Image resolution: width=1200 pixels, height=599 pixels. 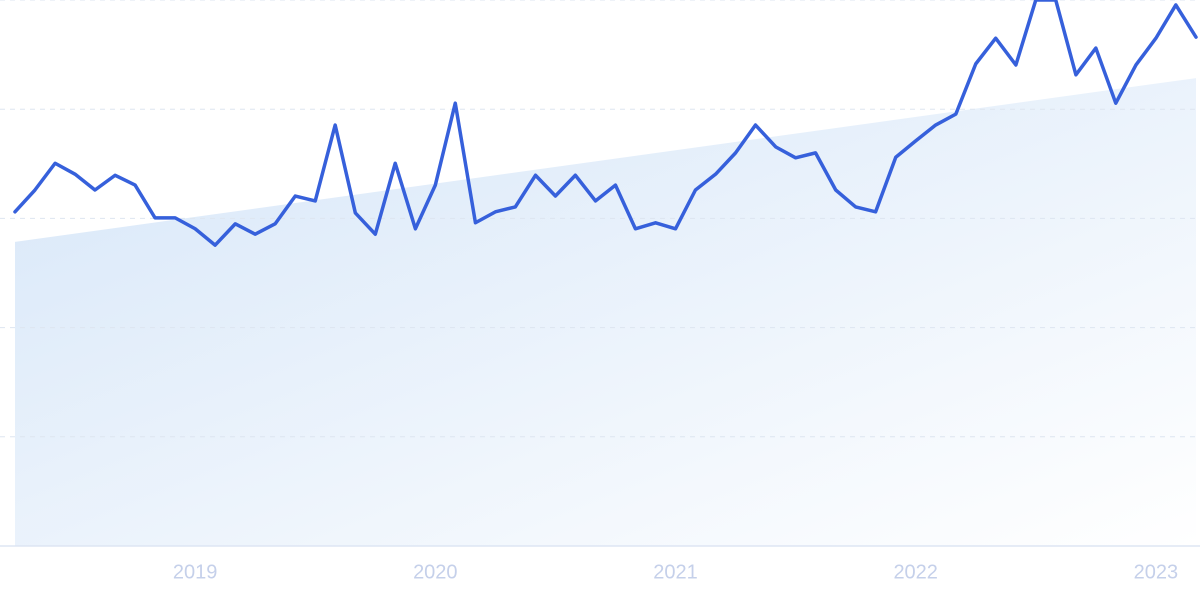 I want to click on x-tick-label: 2019, so click(x=195, y=572).